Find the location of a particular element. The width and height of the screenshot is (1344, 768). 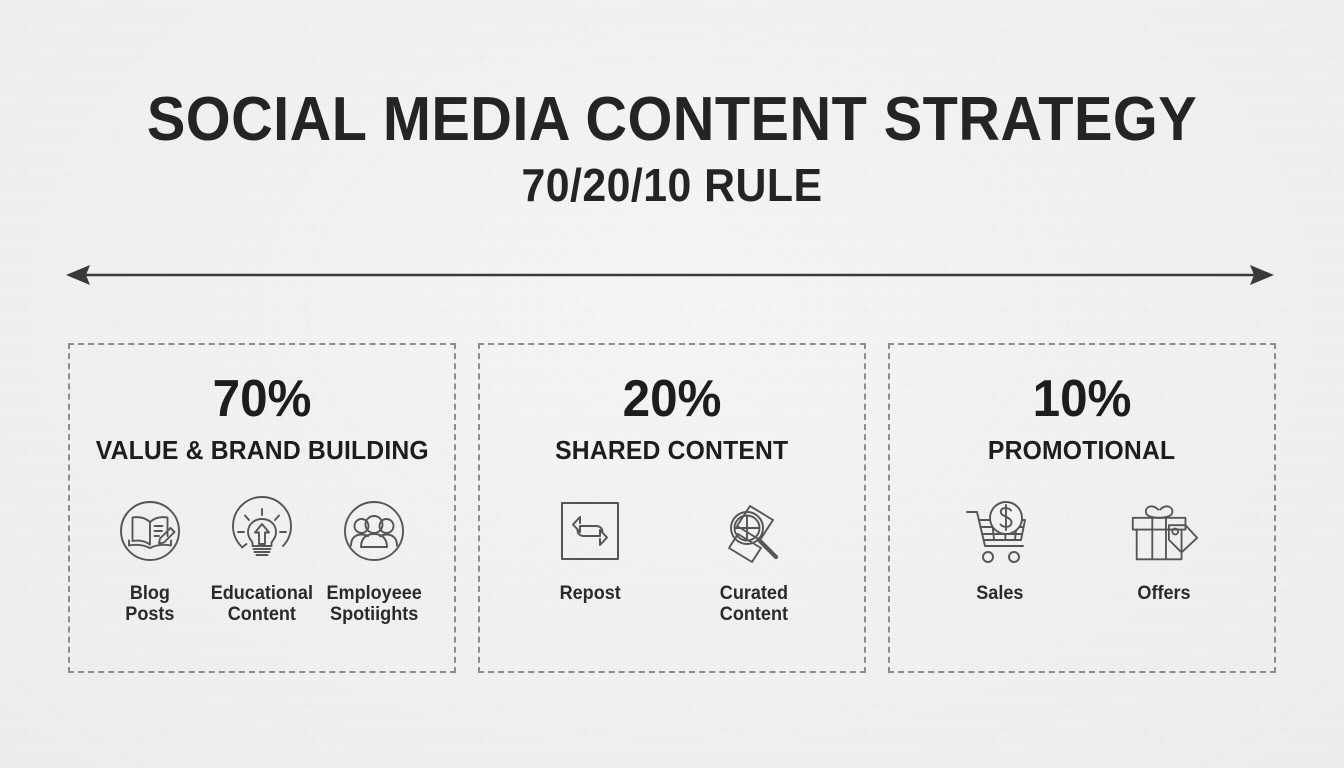

people-group-icon is located at coordinates (374, 531).